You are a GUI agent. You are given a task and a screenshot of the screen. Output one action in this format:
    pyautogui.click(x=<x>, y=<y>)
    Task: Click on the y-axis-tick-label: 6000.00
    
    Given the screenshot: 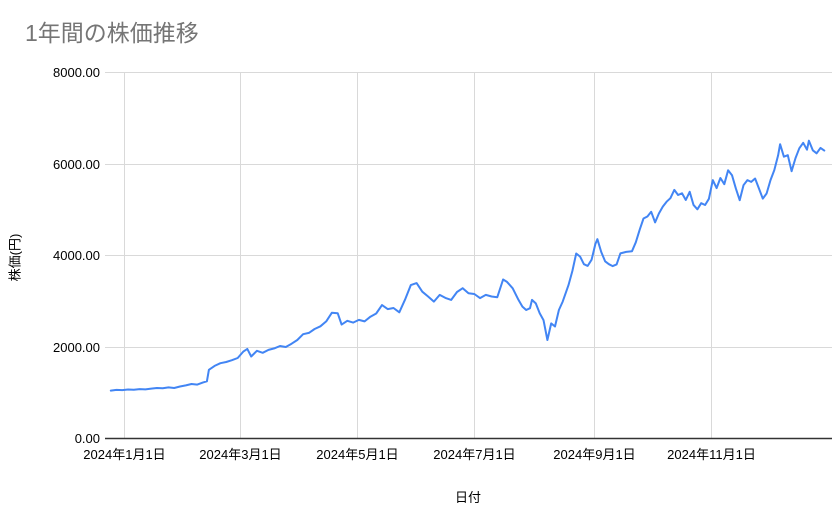 What is the action you would take?
    pyautogui.click(x=76, y=164)
    